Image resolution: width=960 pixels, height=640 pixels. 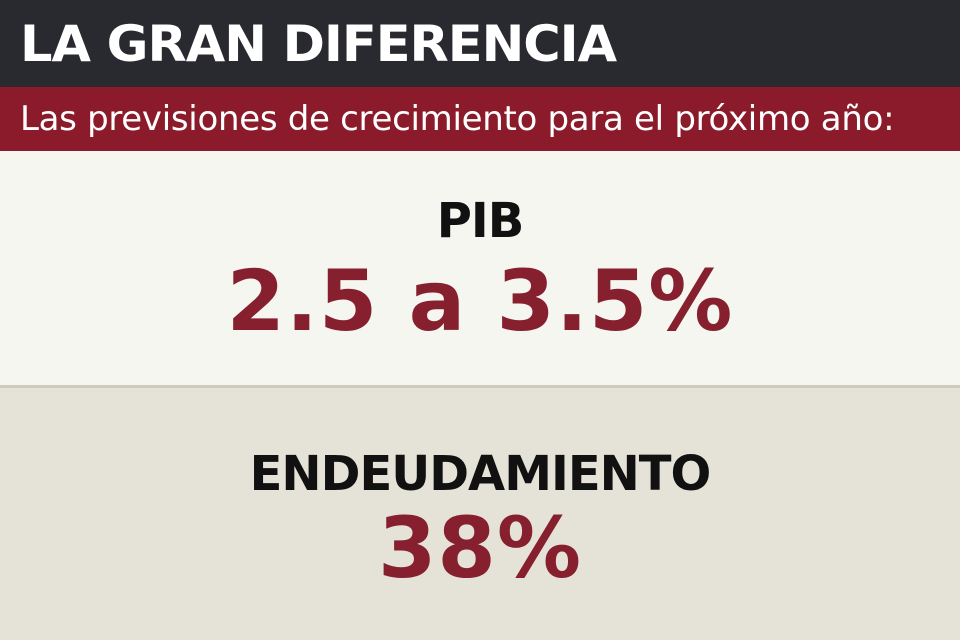 I want to click on debt-value: 38%, so click(x=480, y=548).